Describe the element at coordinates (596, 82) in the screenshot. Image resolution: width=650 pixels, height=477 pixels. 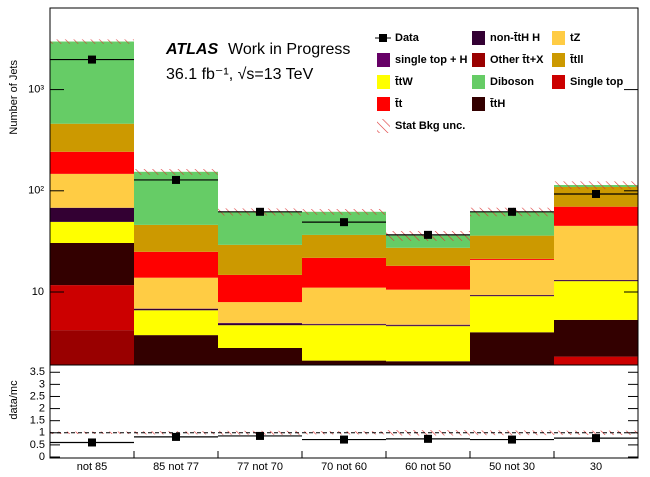
I see `legend-label: Single top` at that location.